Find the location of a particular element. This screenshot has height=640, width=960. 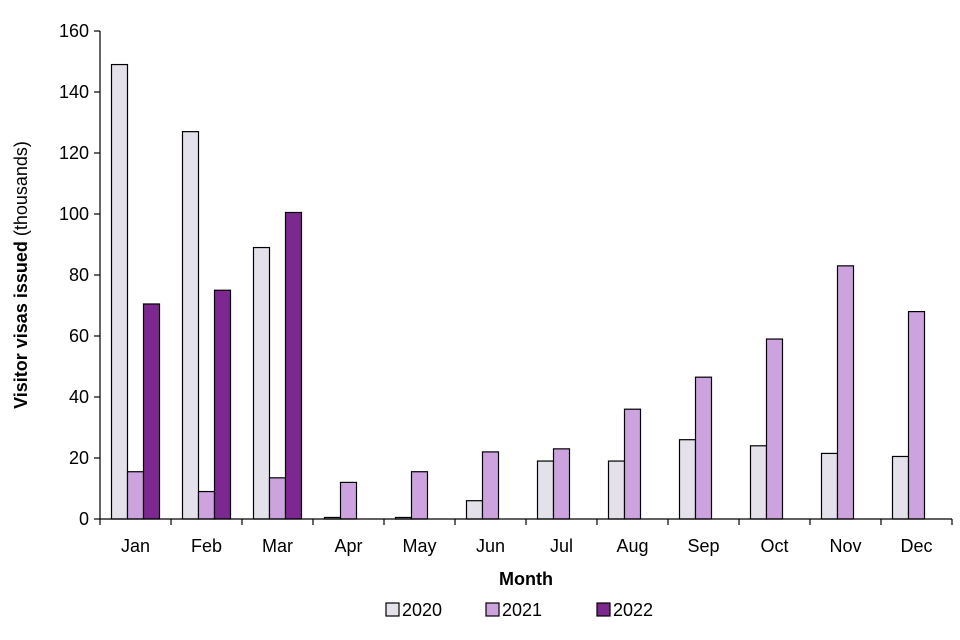

x-tick-label: Jul is located at coordinates (561, 546).